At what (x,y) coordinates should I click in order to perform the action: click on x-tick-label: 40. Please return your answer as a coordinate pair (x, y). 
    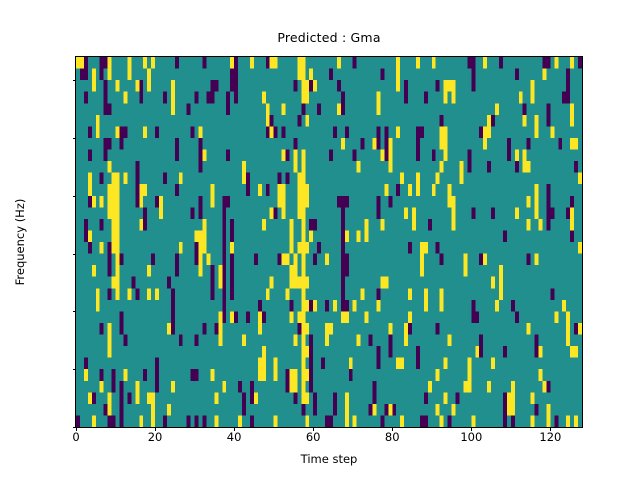
    Looking at the image, I should click on (234, 437).